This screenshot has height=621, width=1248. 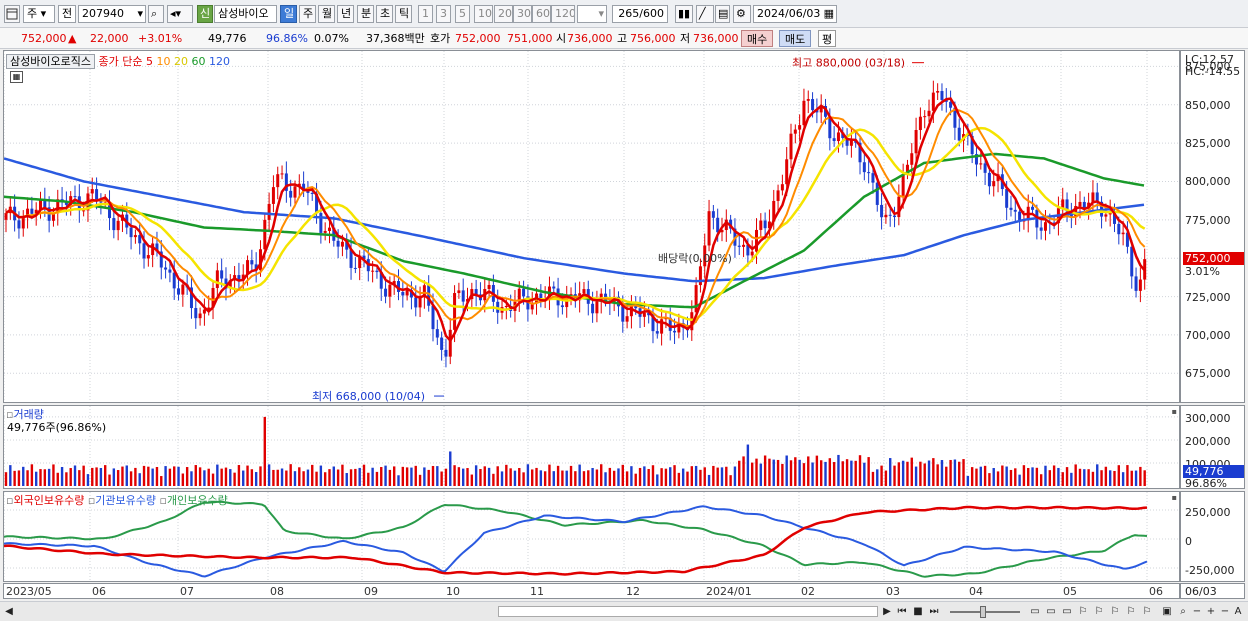 What do you see at coordinates (425, 14) in the screenshot?
I see `interval-1: 1` at bounding box center [425, 14].